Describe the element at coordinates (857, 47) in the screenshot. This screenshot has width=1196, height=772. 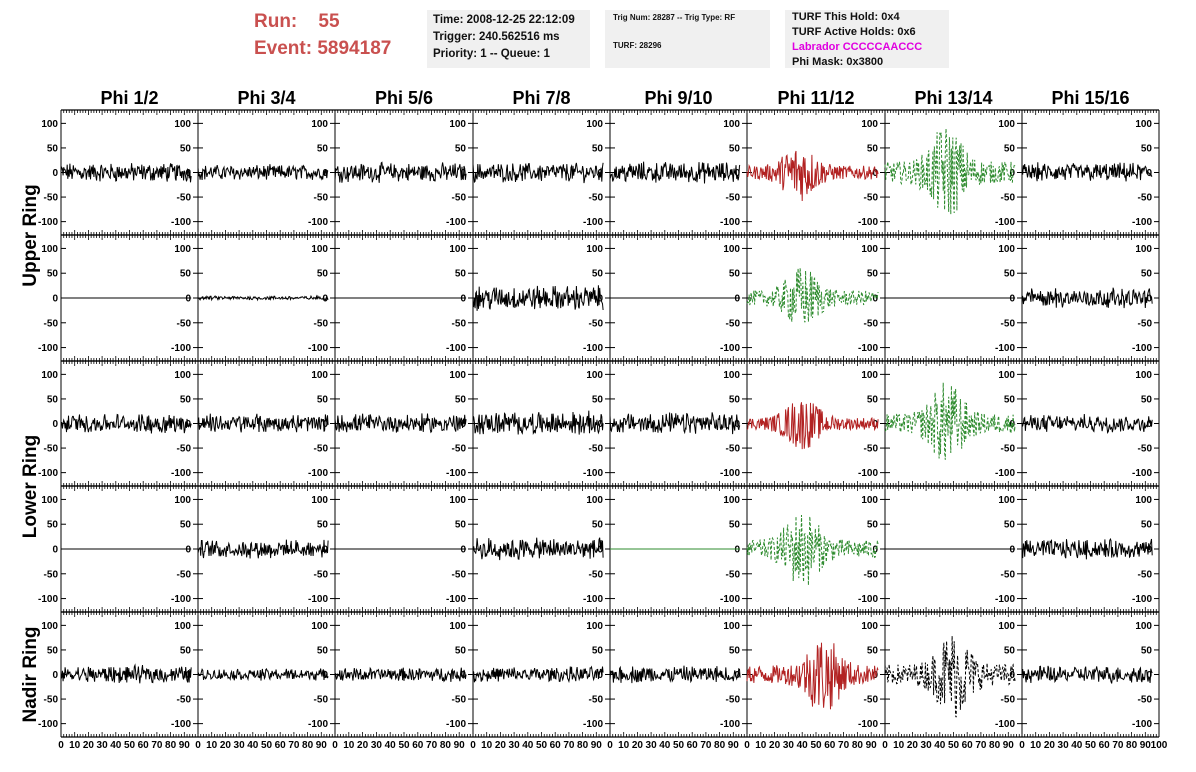
I see `labrador-line: Labrador CCCCCAACCC` at that location.